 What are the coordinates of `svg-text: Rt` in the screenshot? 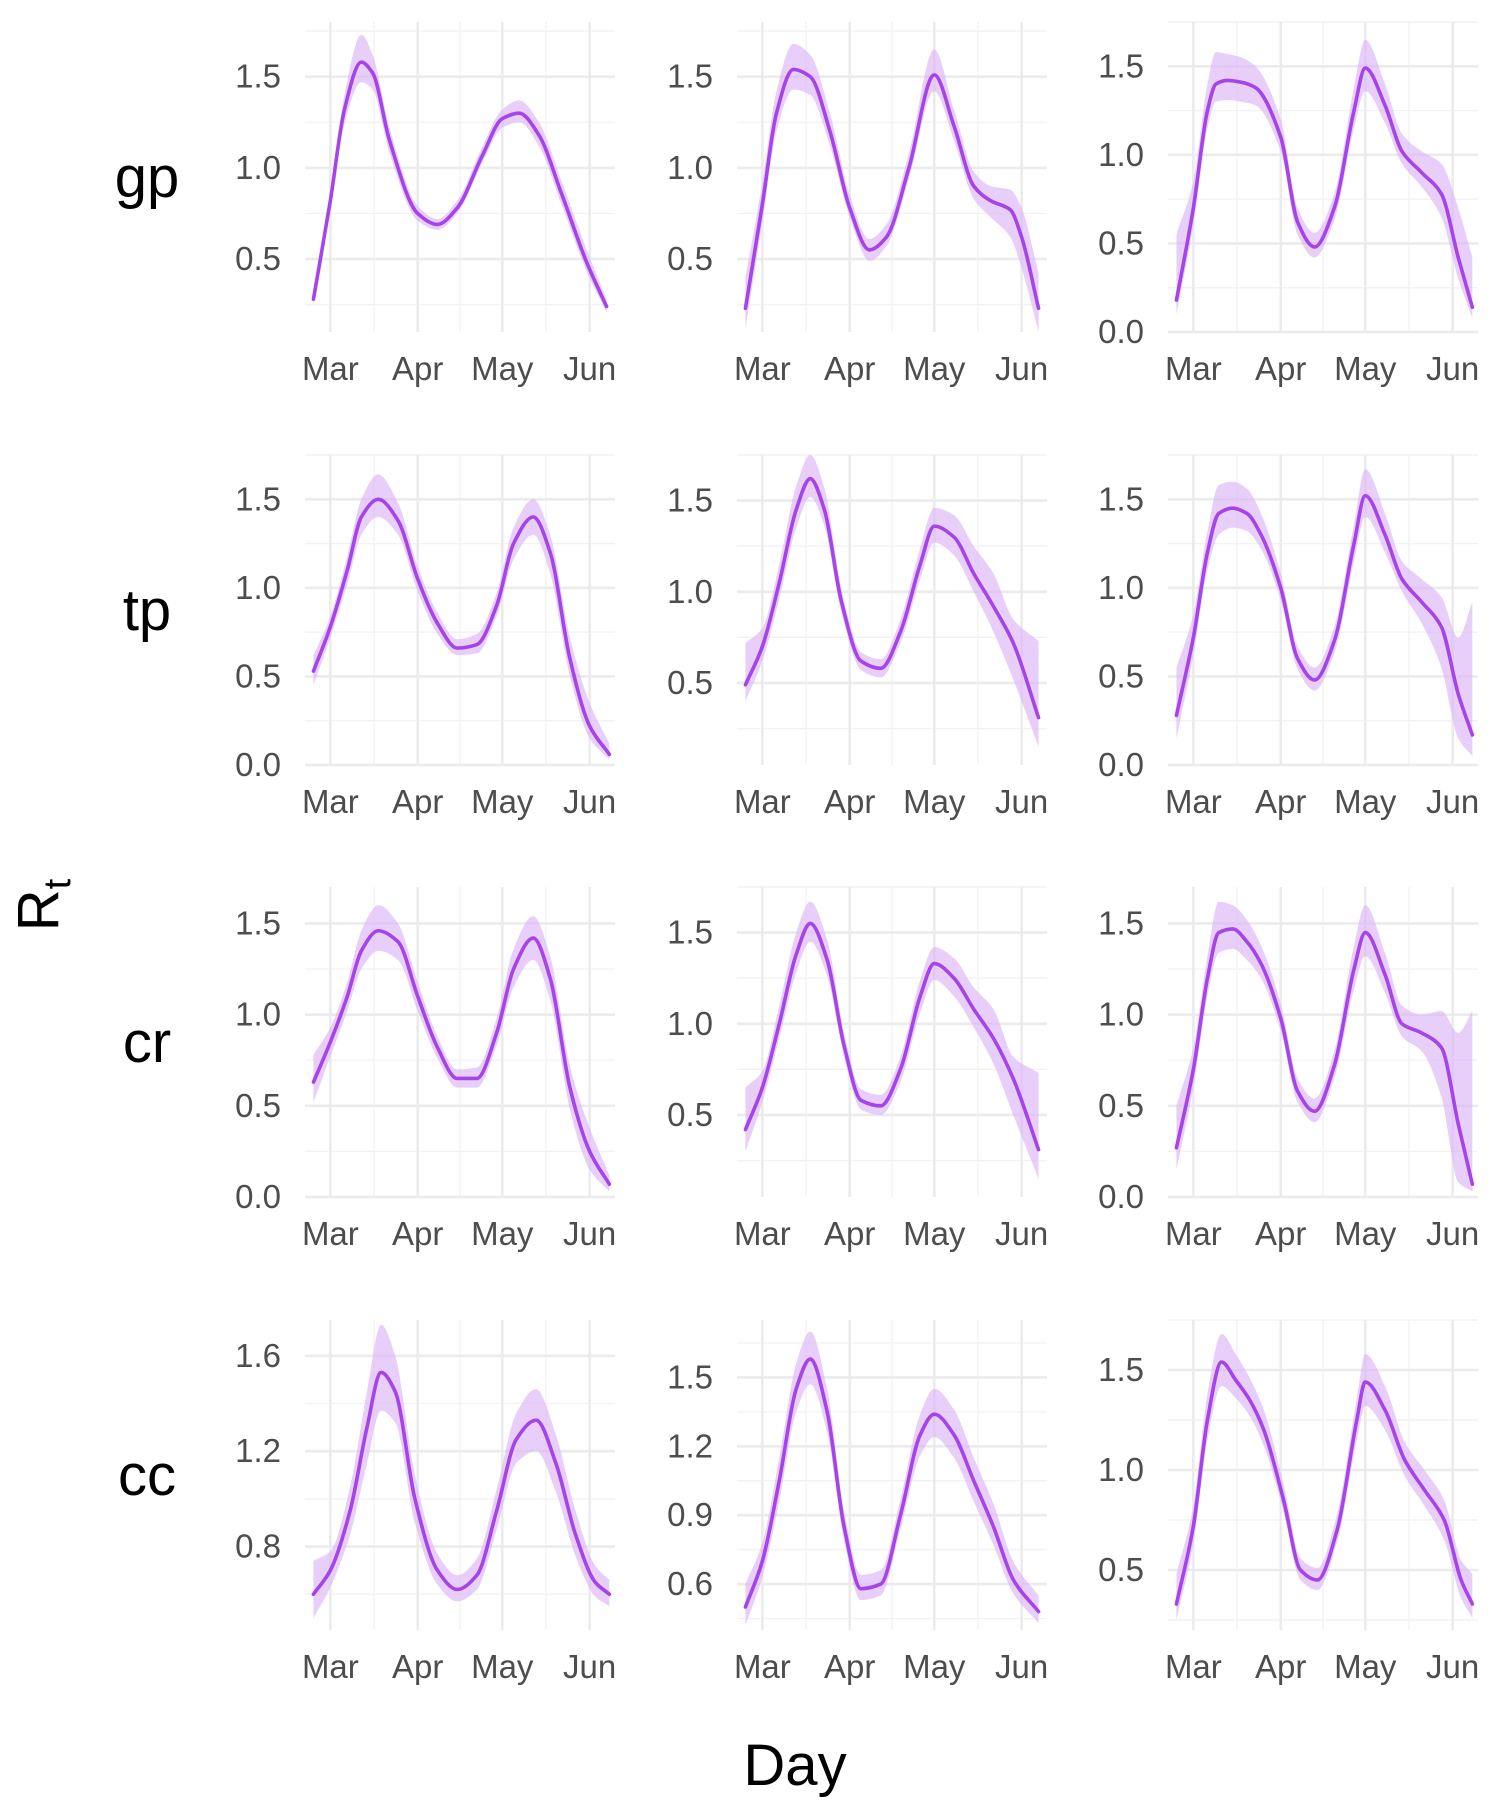 It's located at (42, 904).